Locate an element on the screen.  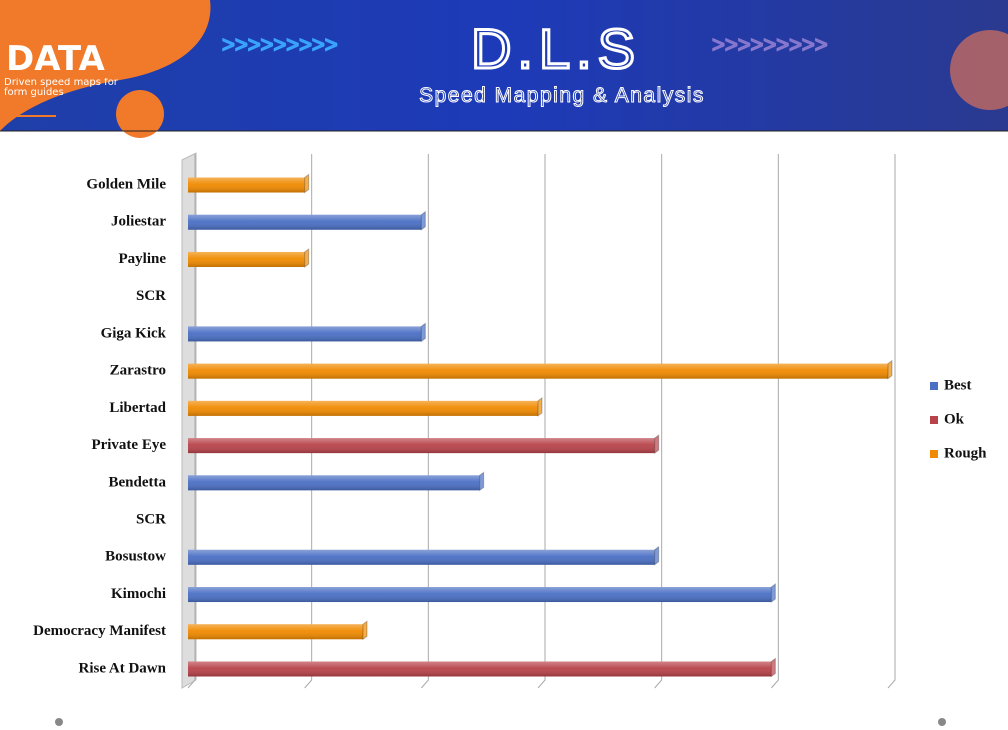
legend-label: Best is located at coordinates (958, 385).